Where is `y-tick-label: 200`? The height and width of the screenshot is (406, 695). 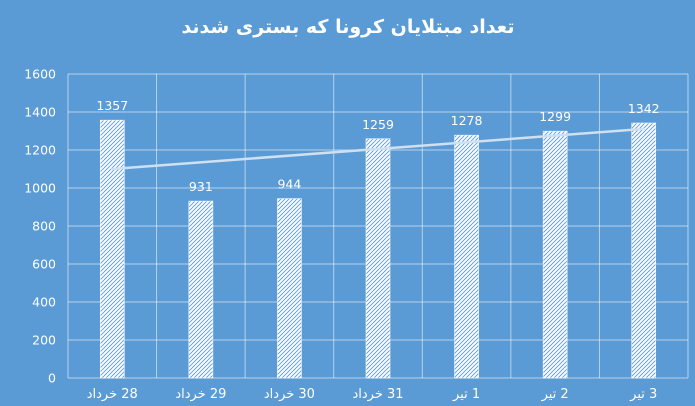 y-tick-label: 200 is located at coordinates (44, 340).